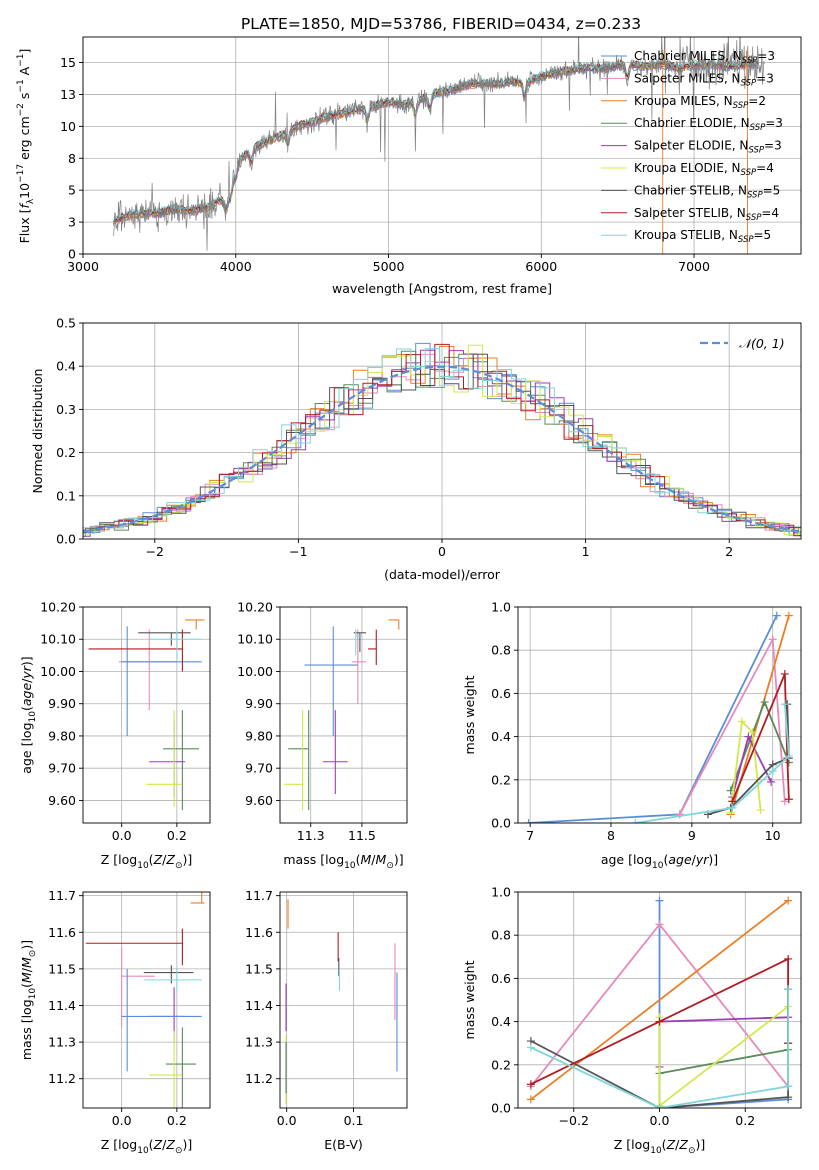  I want to click on legend-entry-chabrier_miles: Chabrier MILES, NSSP=3, so click(704, 57).